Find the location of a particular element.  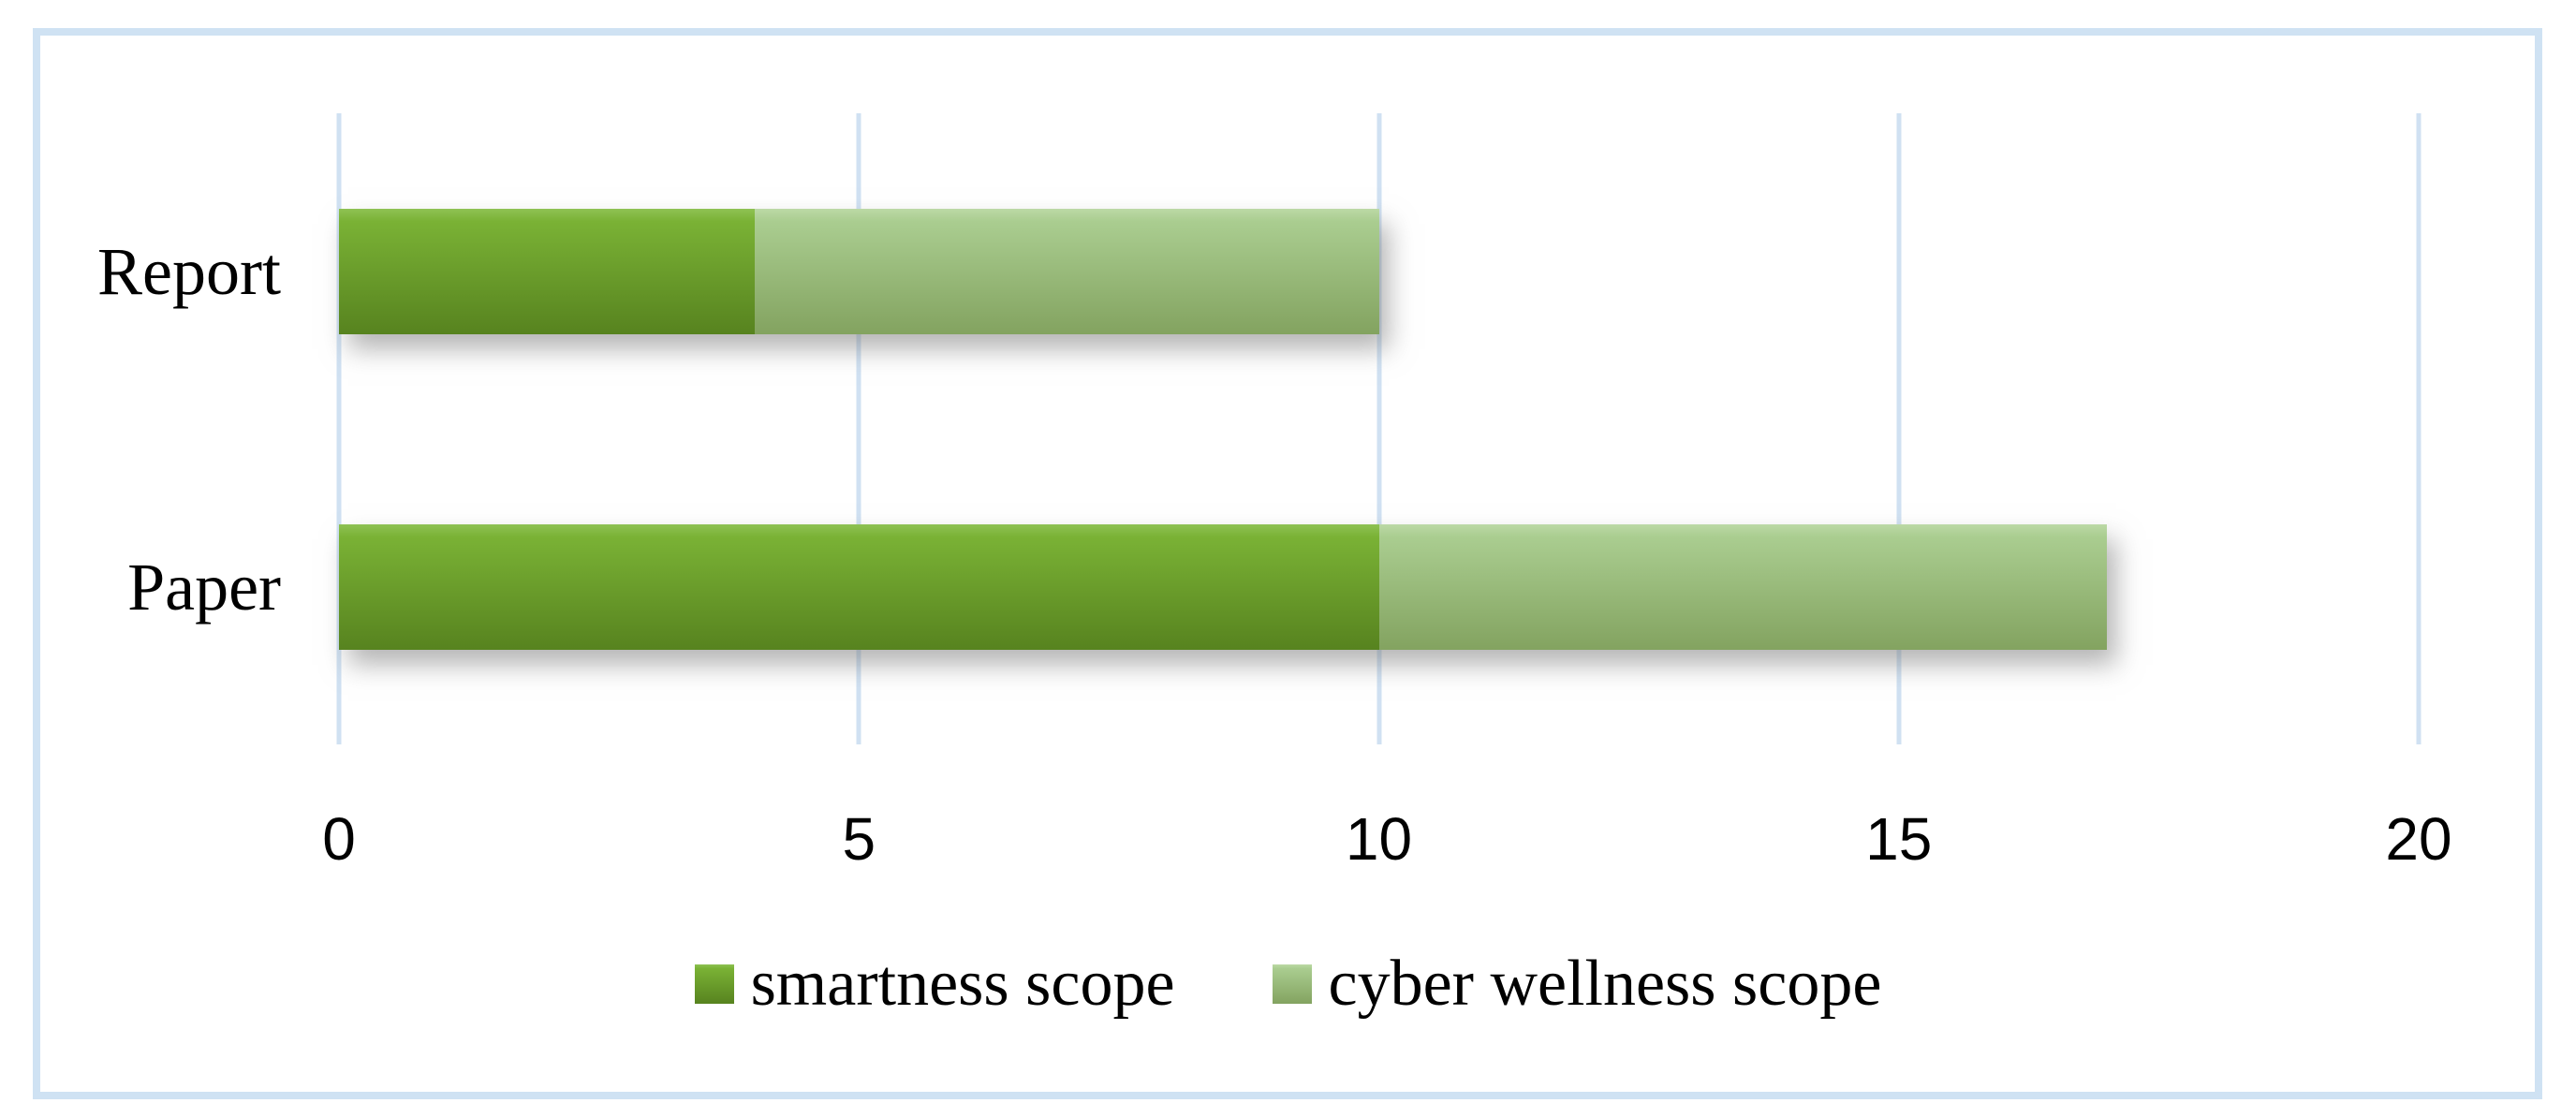

bar-report is located at coordinates (859, 271).